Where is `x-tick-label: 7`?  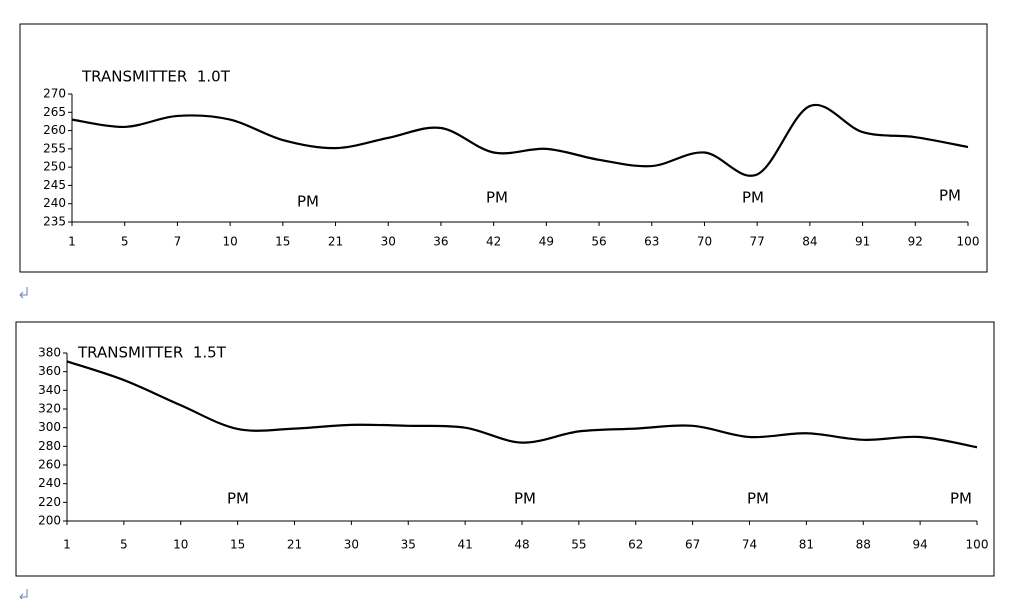 x-tick-label: 7 is located at coordinates (178, 242).